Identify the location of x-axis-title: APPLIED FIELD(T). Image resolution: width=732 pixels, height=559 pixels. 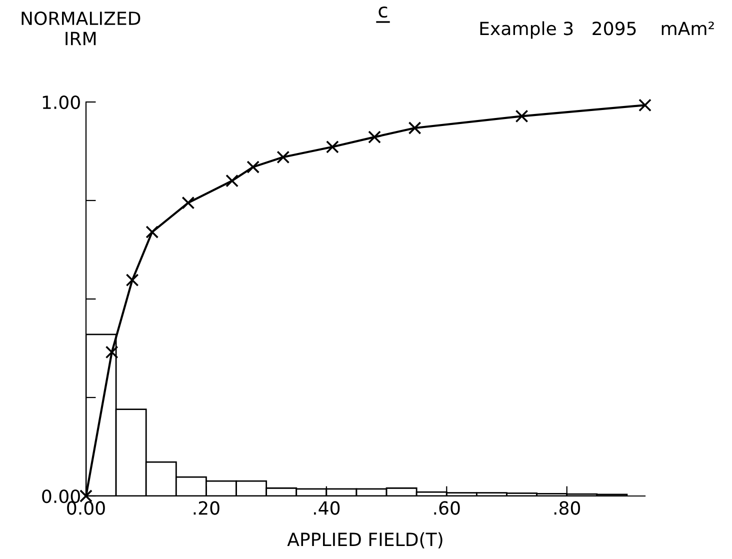
(364, 540).